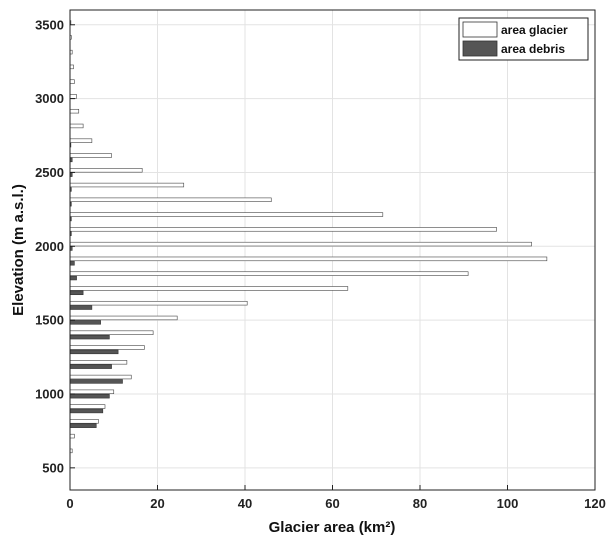 This screenshot has height=540, width=608. Describe the element at coordinates (533, 49) in the screenshot. I see `legend-label-area-debris: area debris` at that location.